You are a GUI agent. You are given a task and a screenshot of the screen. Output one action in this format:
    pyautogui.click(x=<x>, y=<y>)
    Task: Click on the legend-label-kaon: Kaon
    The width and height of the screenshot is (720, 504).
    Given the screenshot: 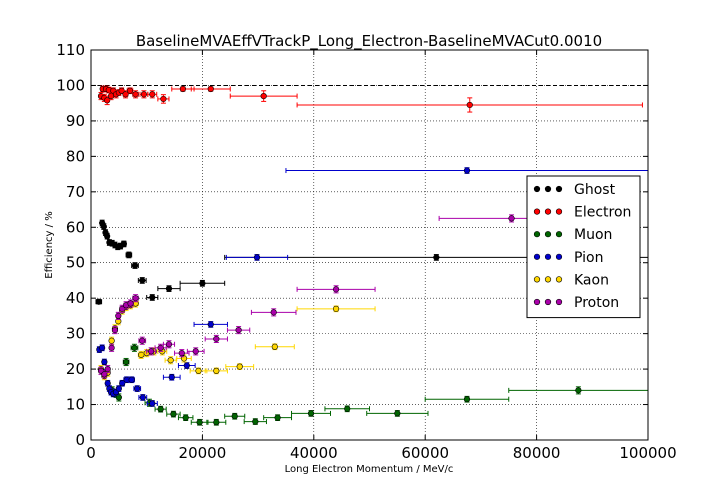 What is the action you would take?
    pyautogui.click(x=591, y=280)
    